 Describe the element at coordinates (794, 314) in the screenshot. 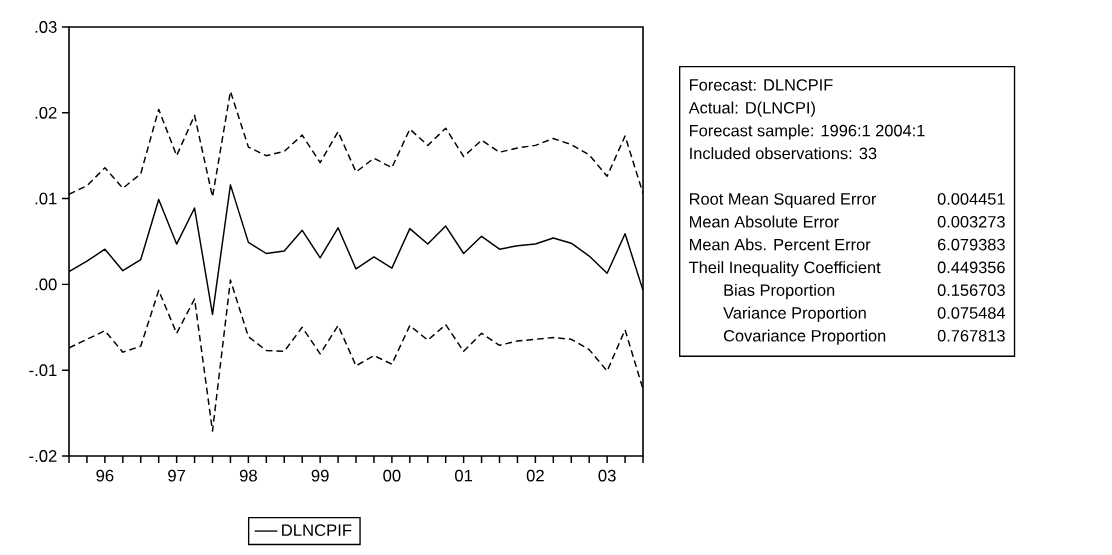

I see `category-label: Variance Proportion` at that location.